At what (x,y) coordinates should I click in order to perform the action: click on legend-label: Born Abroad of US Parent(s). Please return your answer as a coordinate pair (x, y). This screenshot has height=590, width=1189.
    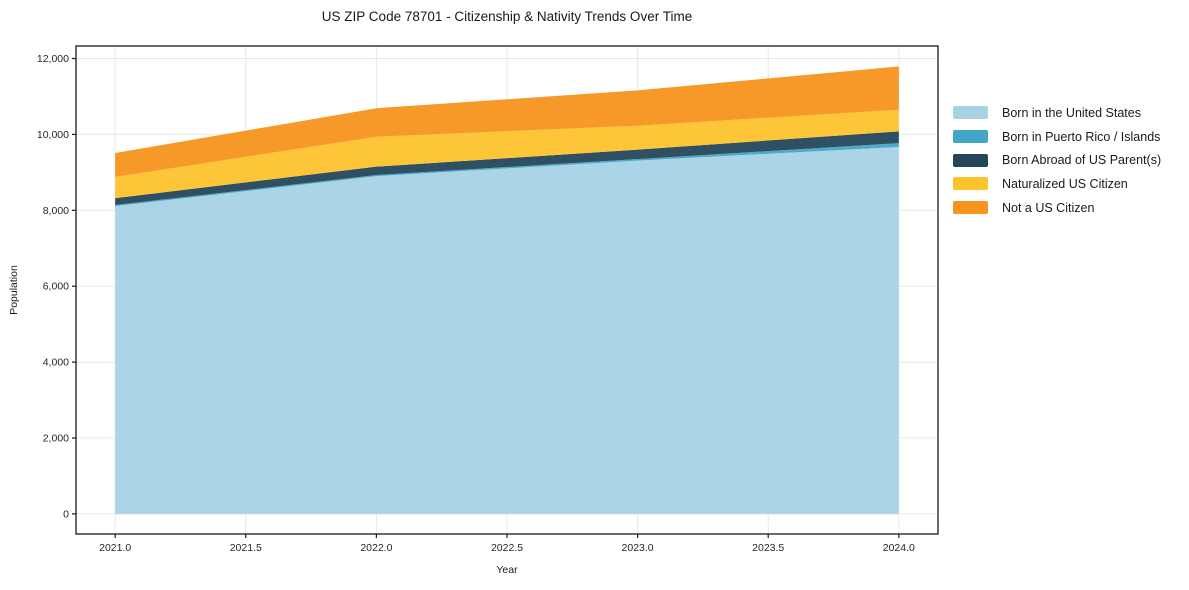
    Looking at the image, I should click on (1082, 160).